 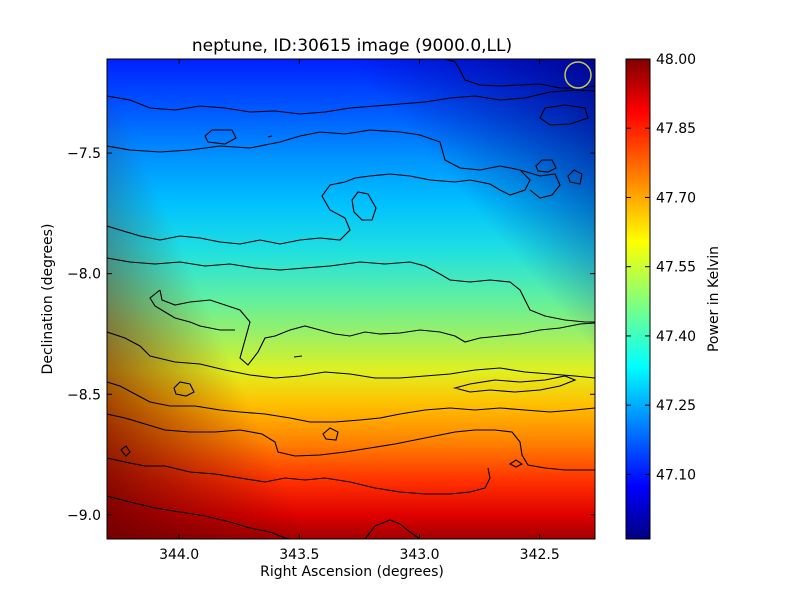 What do you see at coordinates (578, 75) in the screenshot?
I see `beam-marker-circle` at bounding box center [578, 75].